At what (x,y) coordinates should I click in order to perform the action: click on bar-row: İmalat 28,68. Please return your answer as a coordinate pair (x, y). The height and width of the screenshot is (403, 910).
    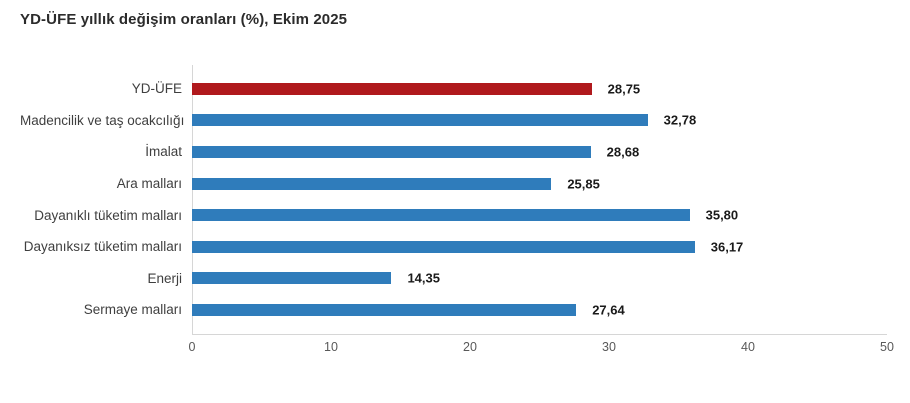
    Looking at the image, I should click on (453, 152).